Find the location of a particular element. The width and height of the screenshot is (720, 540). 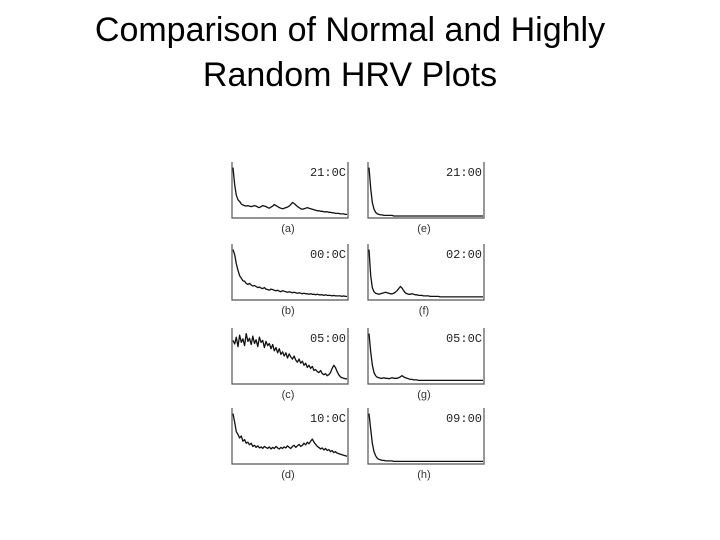

hrv-plot-c: 05:00 (c) is located at coordinates (290, 364).